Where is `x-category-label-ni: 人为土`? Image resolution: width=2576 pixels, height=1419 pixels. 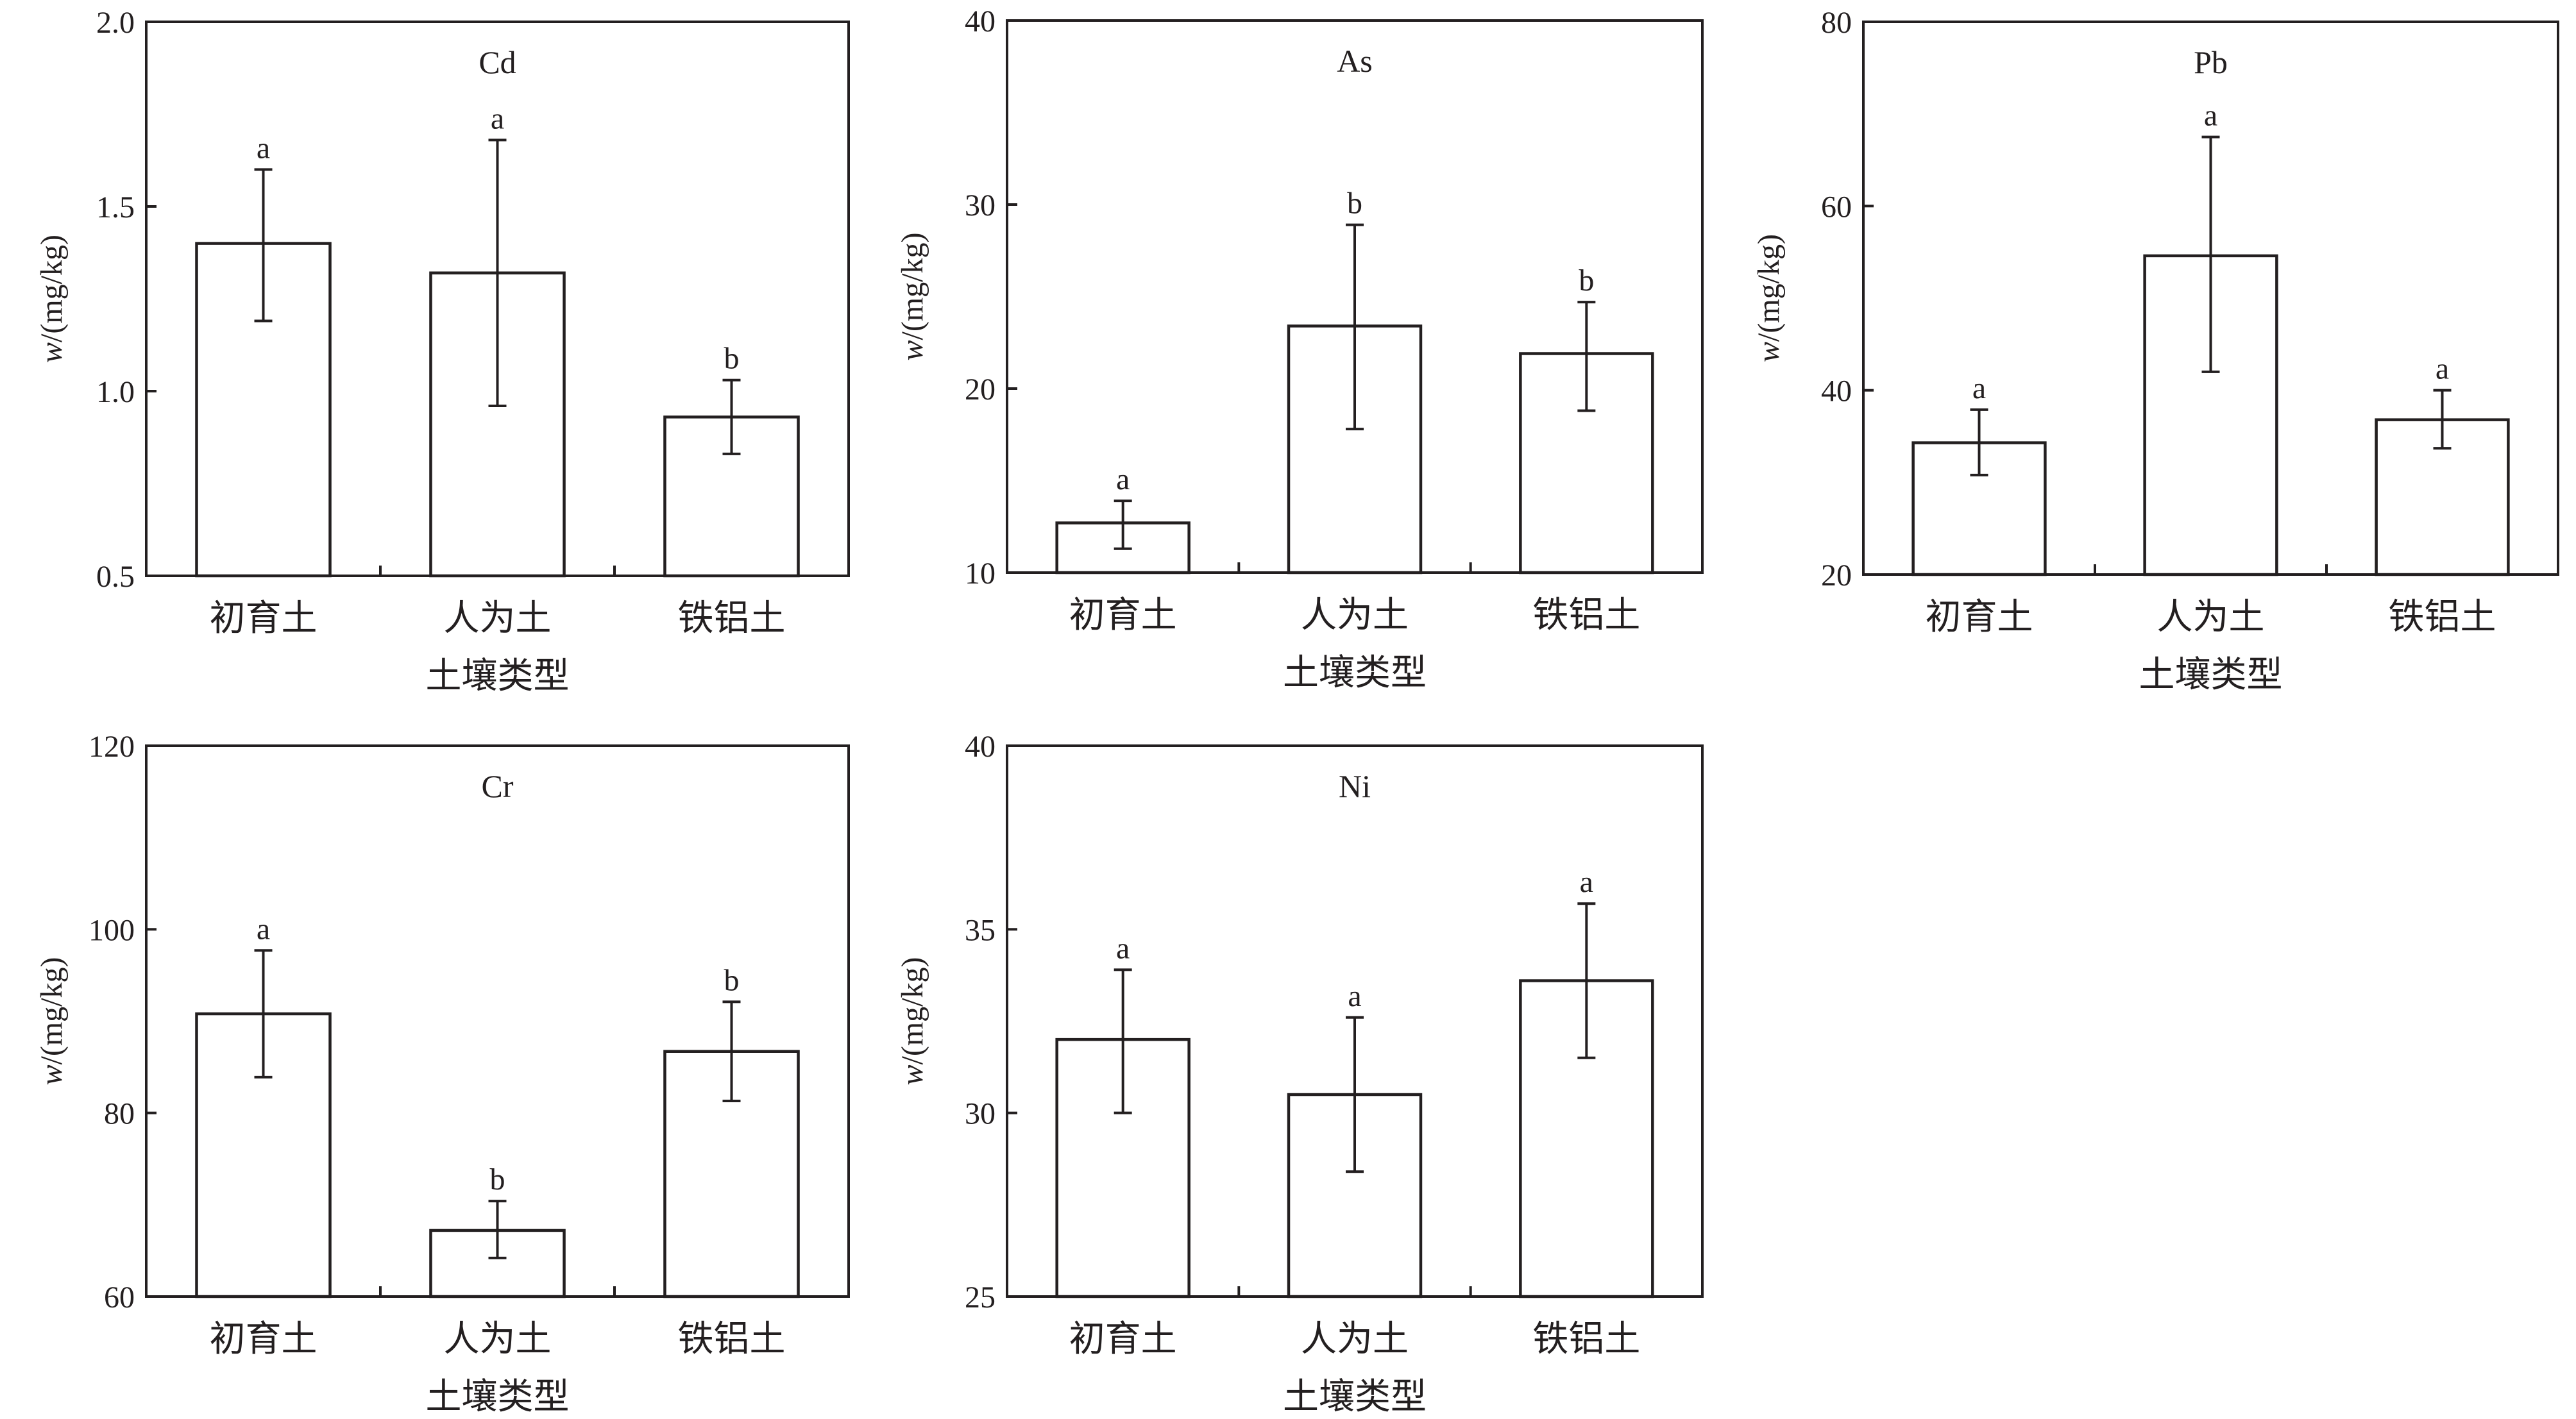
x-category-label-ni: 人为土 is located at coordinates (1355, 1340).